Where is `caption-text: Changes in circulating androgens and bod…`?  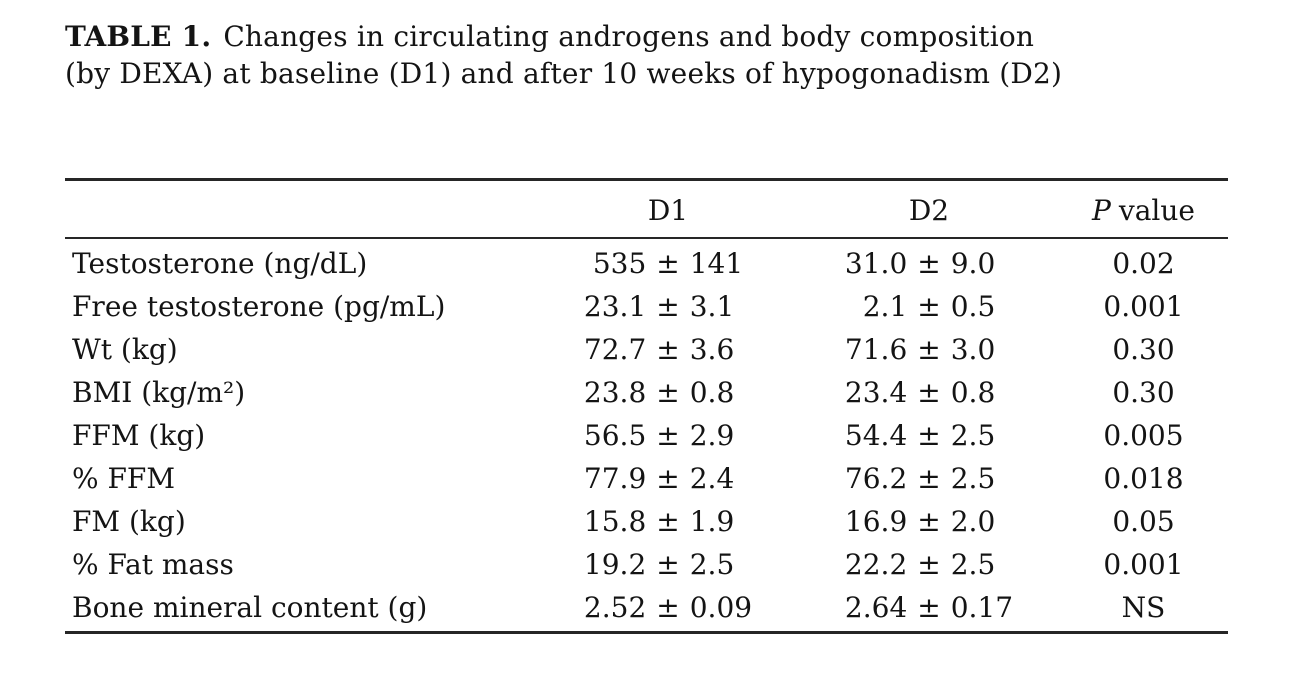
caption-text: Changes in circulating androgens and bod… is located at coordinates (564, 55).